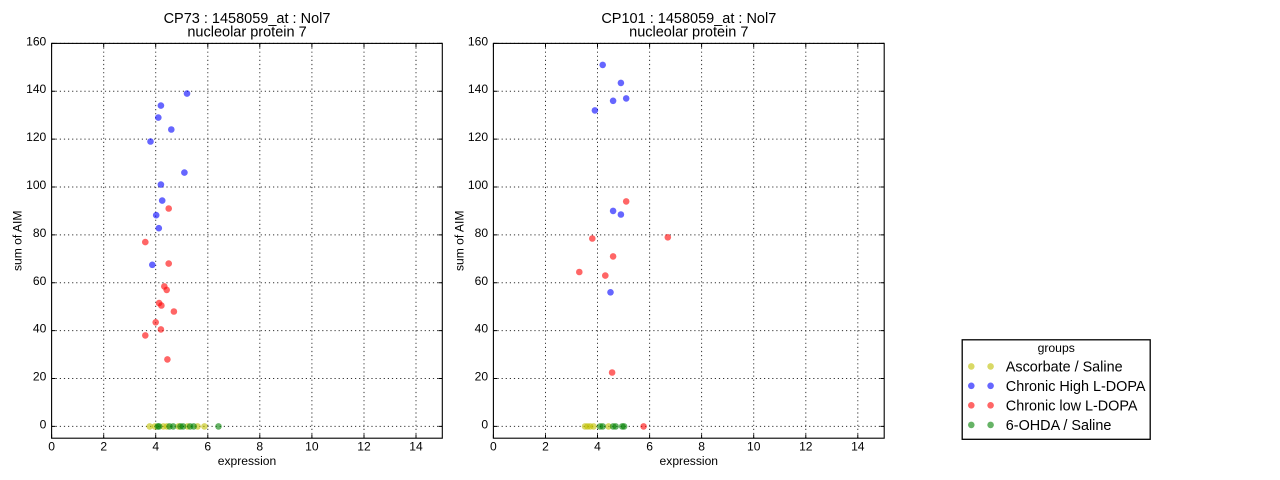 The image size is (1280, 480). What do you see at coordinates (1059, 426) in the screenshot?
I see `svg-text: 6-OHDA / Saline` at bounding box center [1059, 426].